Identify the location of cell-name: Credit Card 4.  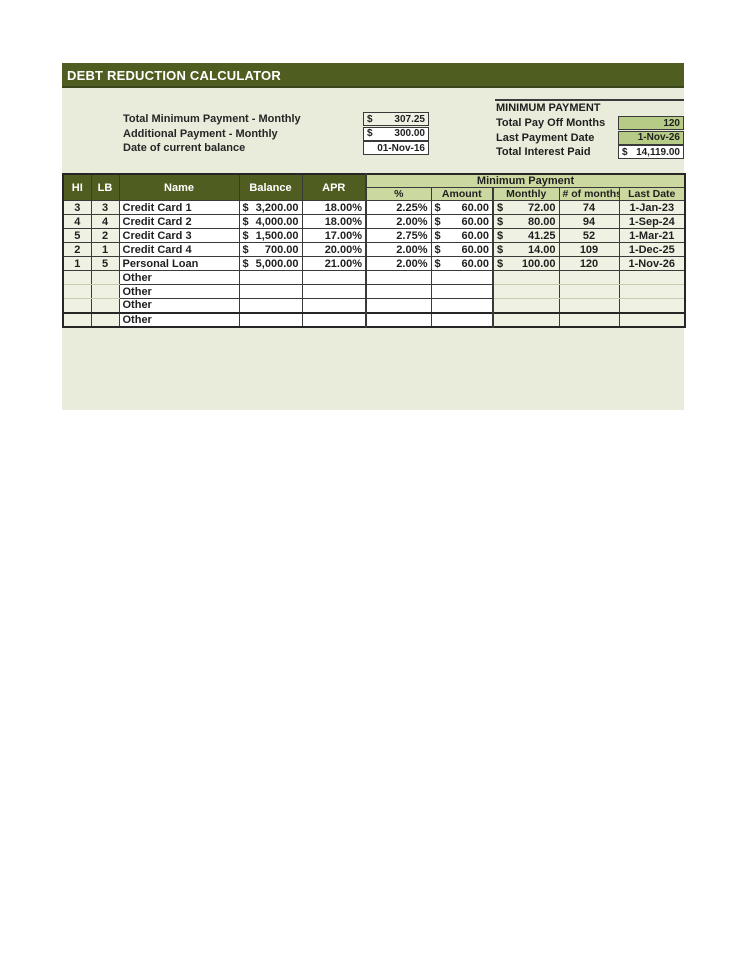
(179, 249).